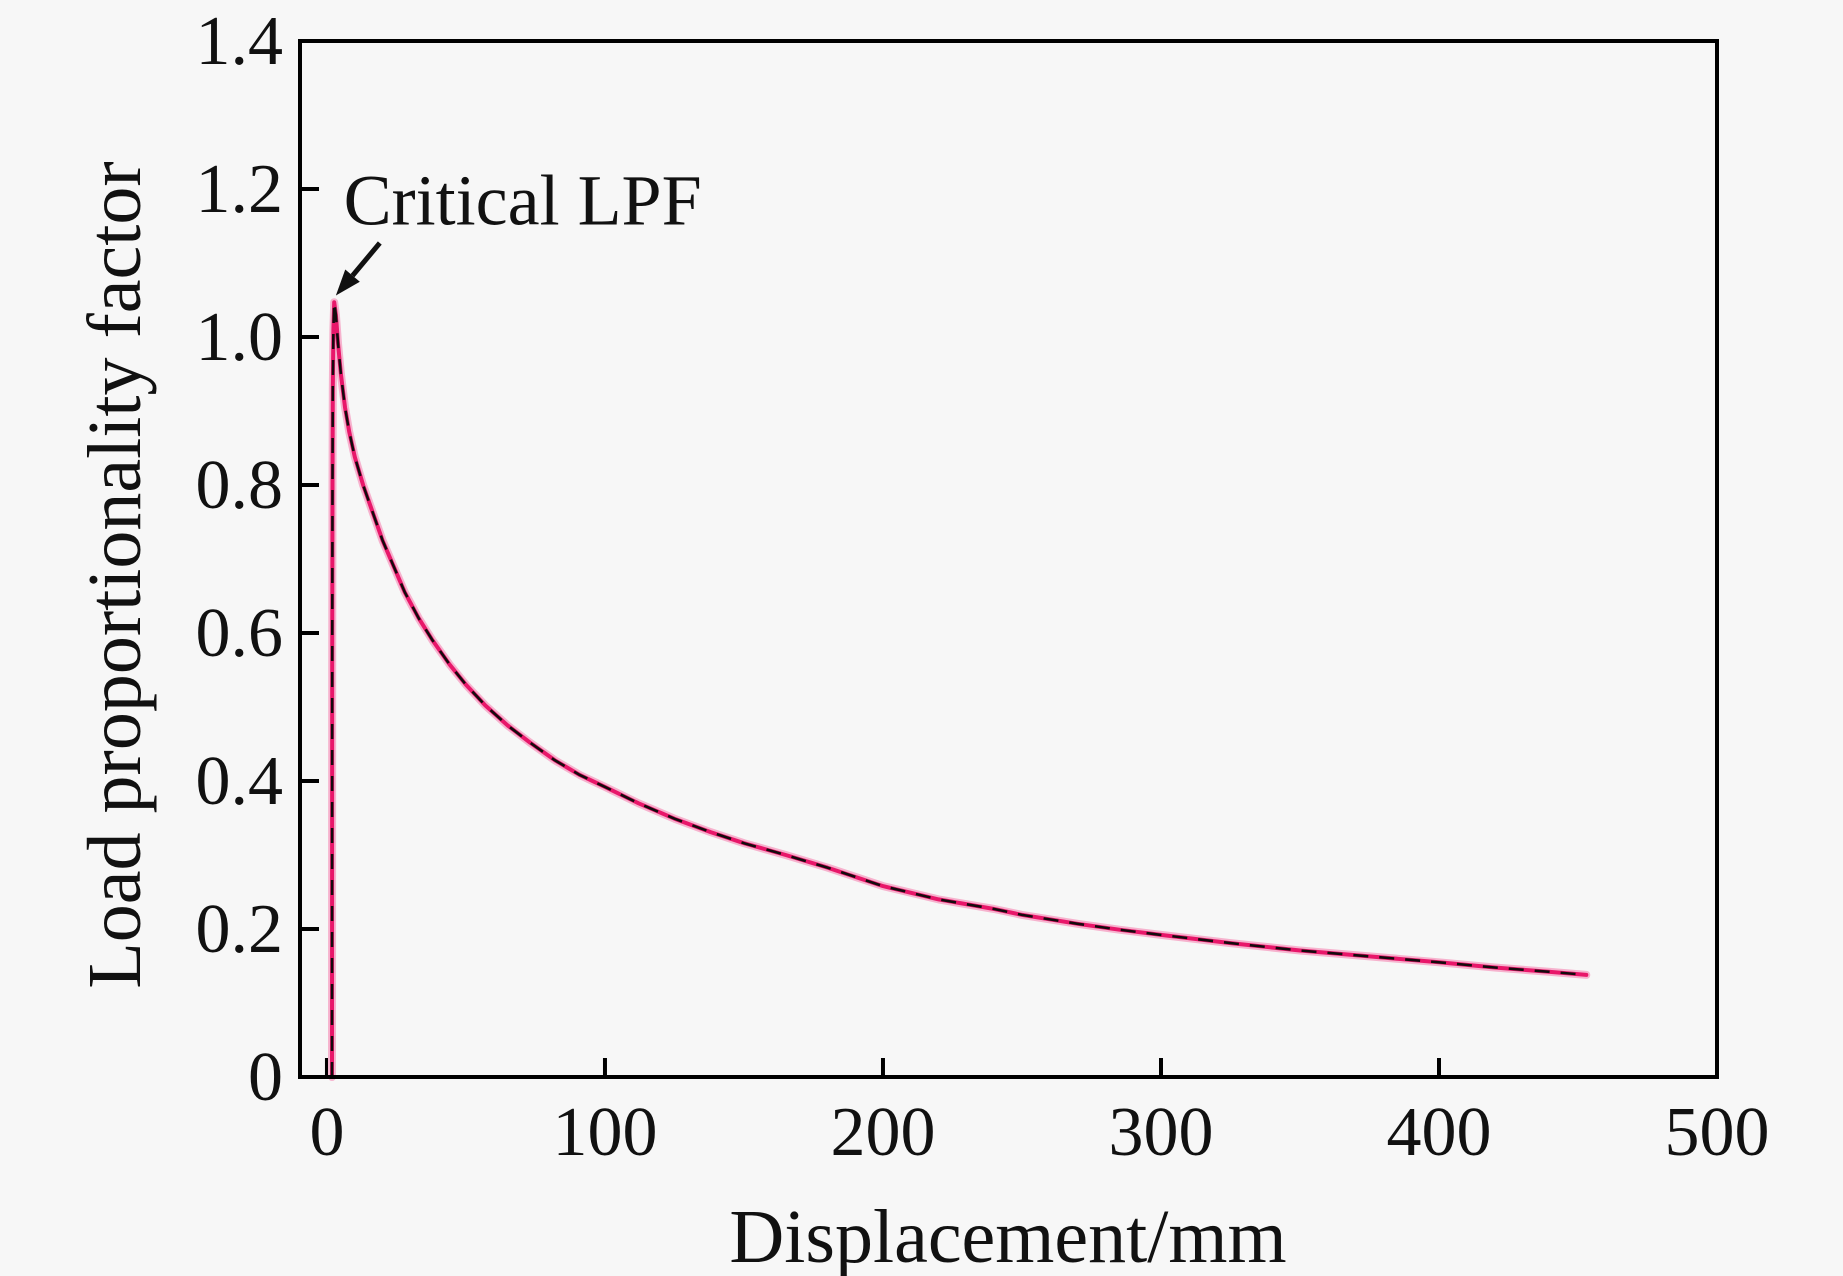  Describe the element at coordinates (366, 259) in the screenshot. I see `annotation-arrow-line` at that location.